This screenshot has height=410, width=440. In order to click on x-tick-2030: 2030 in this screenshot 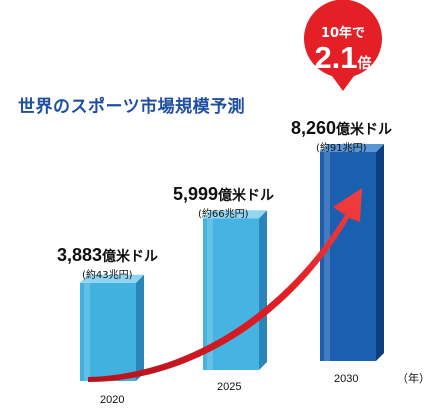, I will do `click(346, 379)`.